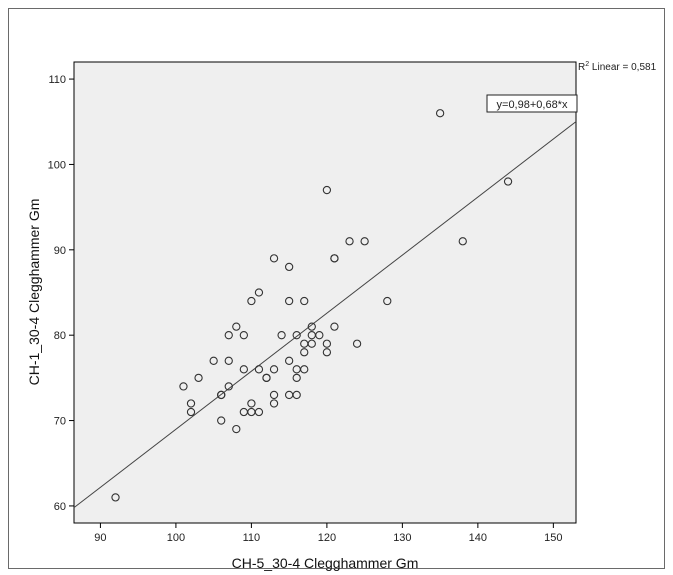 The width and height of the screenshot is (673, 575). What do you see at coordinates (327, 538) in the screenshot?
I see `x-tick-label: 120` at bounding box center [327, 538].